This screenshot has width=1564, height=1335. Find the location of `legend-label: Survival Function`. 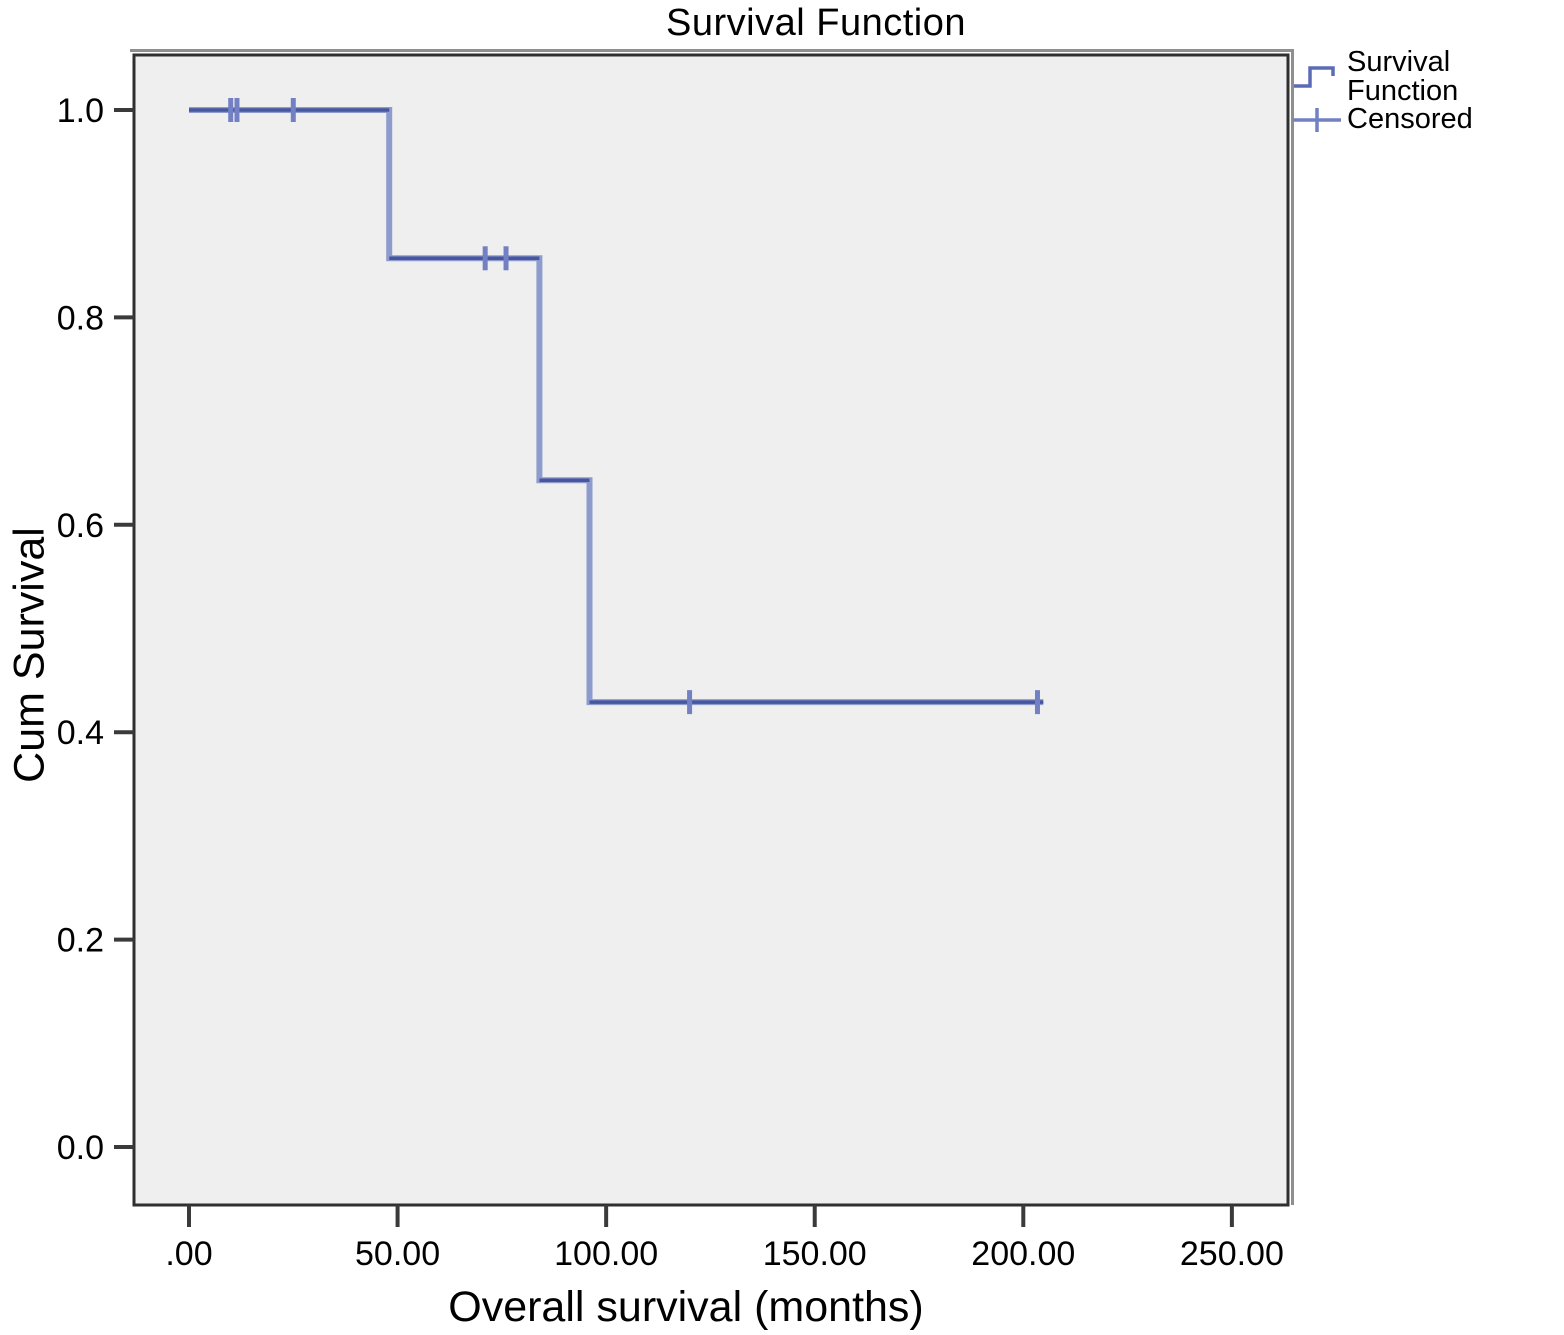

legend-label: Survival Function is located at coordinates (1403, 76).